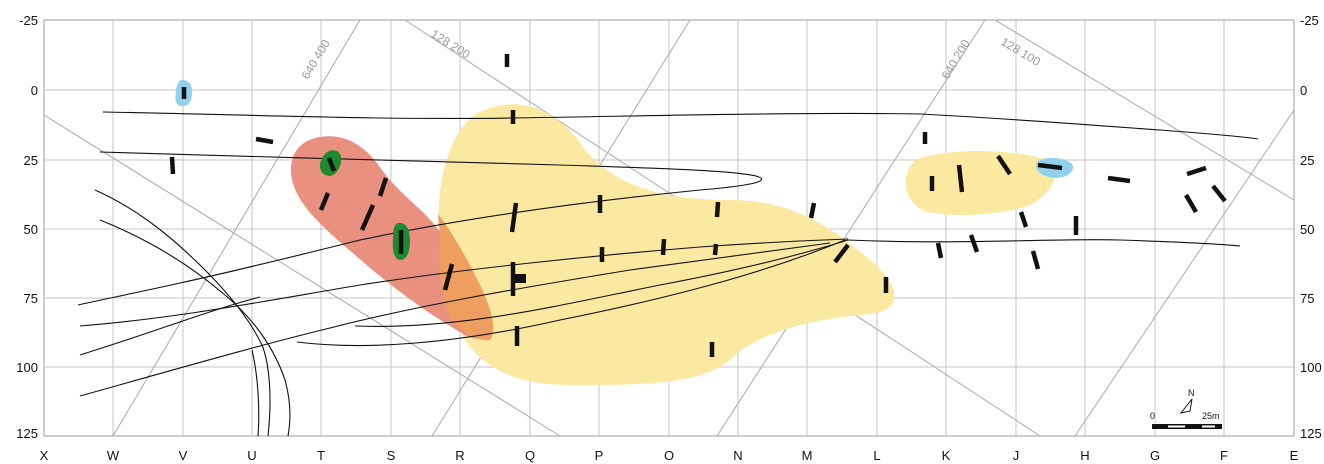 The image size is (1324, 464). Describe the element at coordinates (183, 455) in the screenshot. I see `column-label: V` at that location.